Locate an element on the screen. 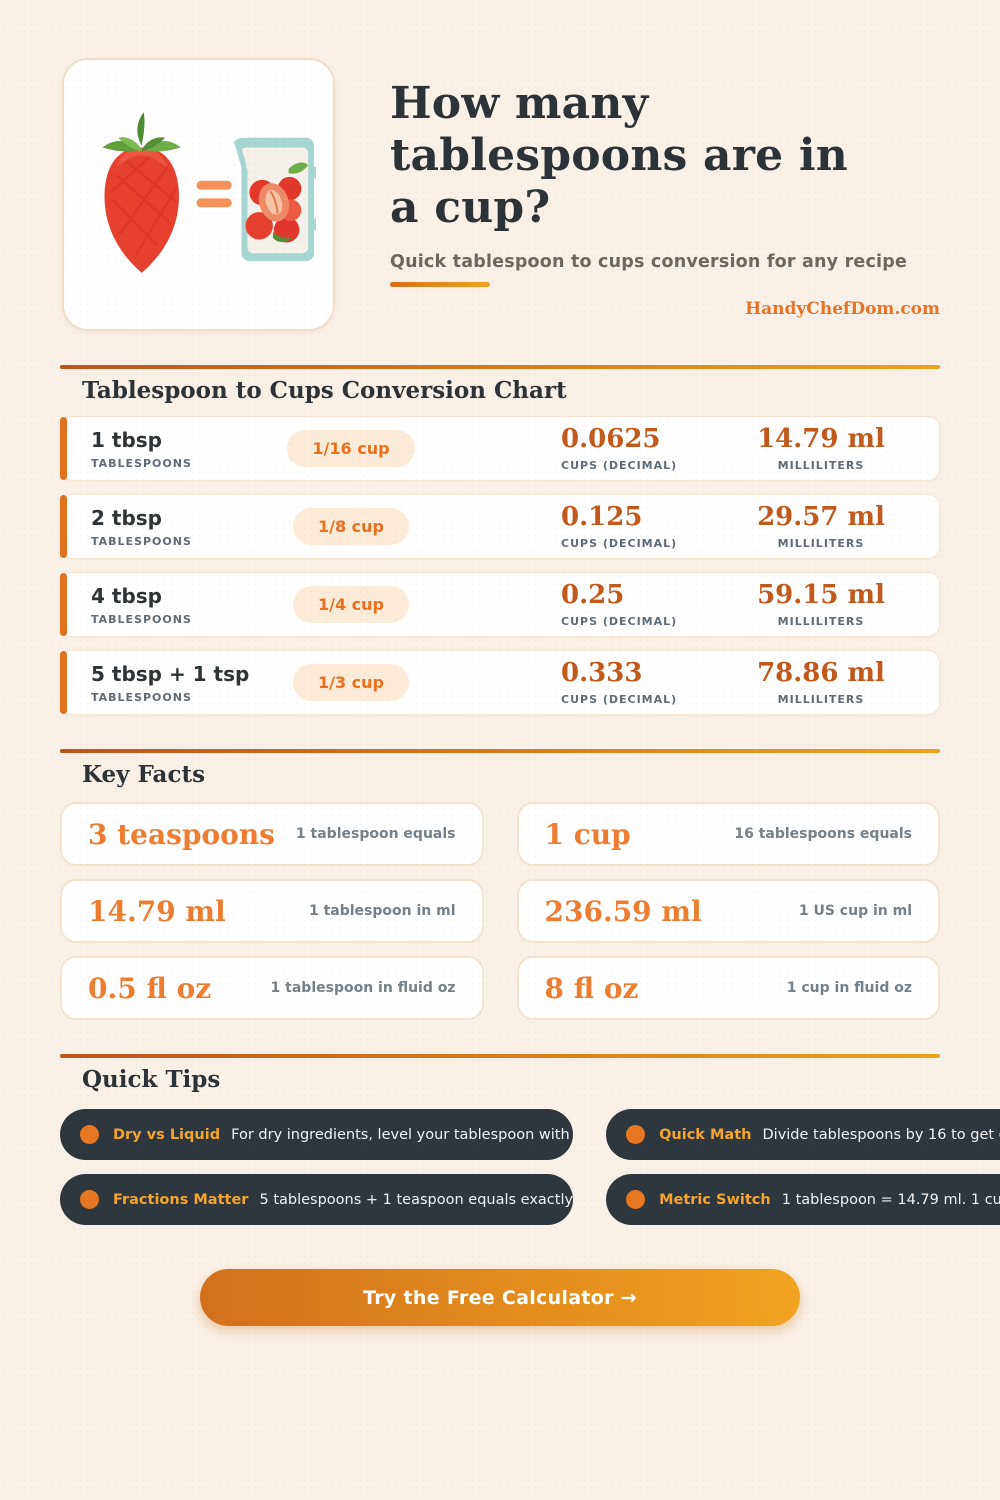  ml-value: 59.15 ml is located at coordinates (821, 595).